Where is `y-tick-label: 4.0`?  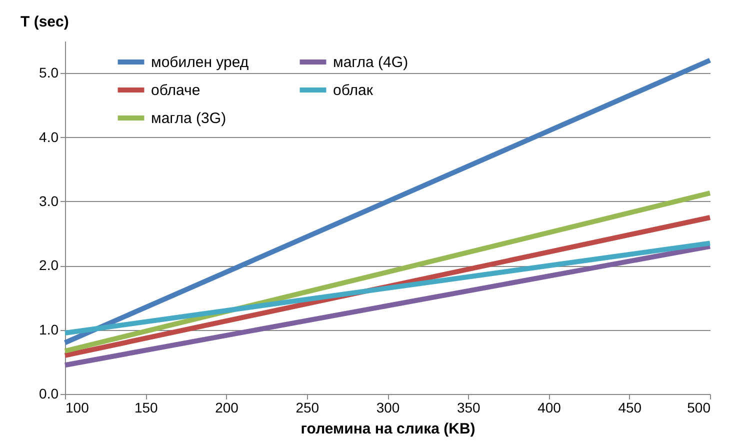
y-tick-label: 4.0 is located at coordinates (49, 136).